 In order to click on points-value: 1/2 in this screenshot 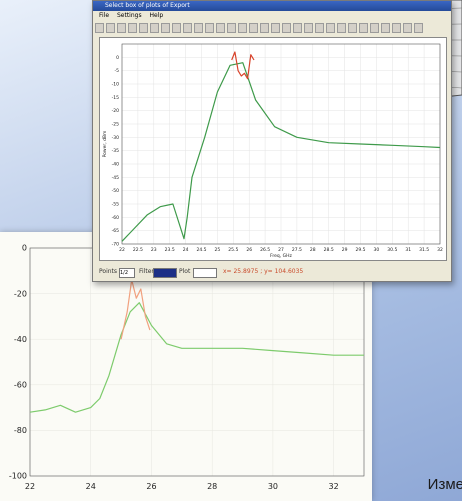, I will do `click(127, 273)`.